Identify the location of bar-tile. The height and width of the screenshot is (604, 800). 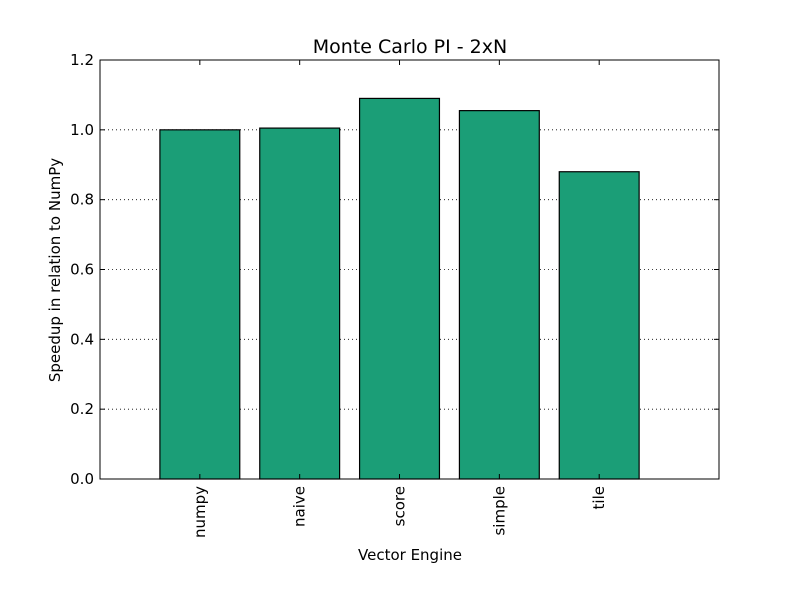
(599, 325).